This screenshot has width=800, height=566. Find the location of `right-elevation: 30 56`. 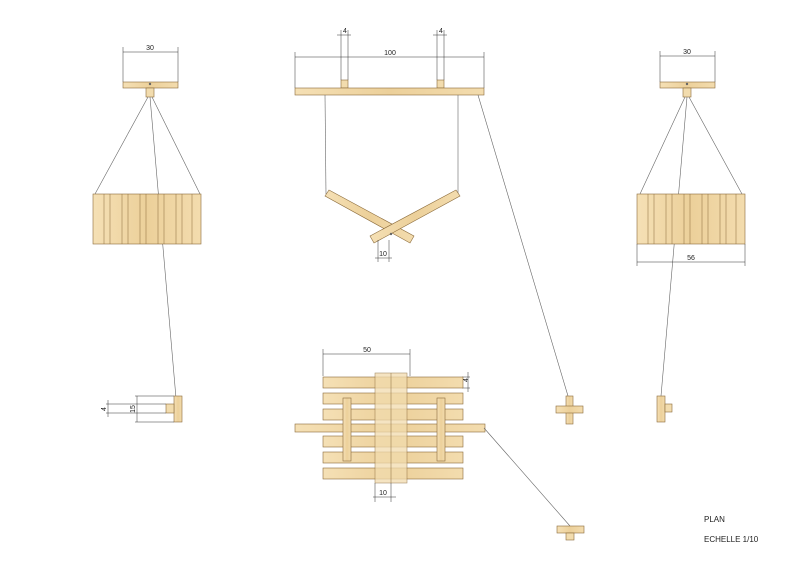

right-elevation: 30 56 is located at coordinates (691, 236).